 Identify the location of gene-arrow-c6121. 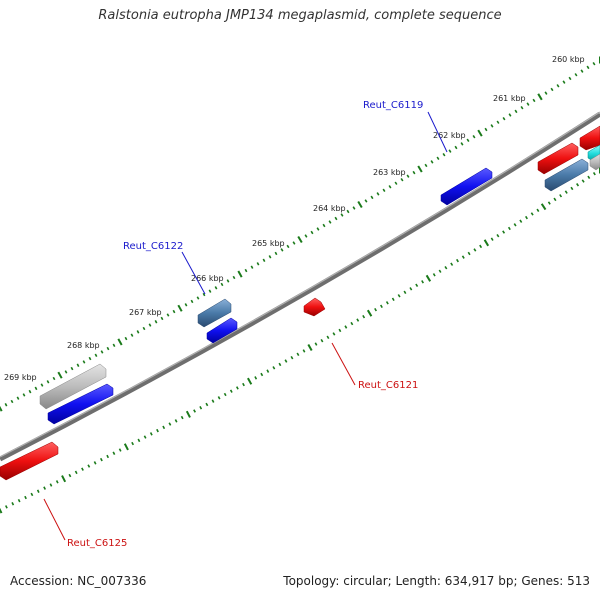
(314, 307).